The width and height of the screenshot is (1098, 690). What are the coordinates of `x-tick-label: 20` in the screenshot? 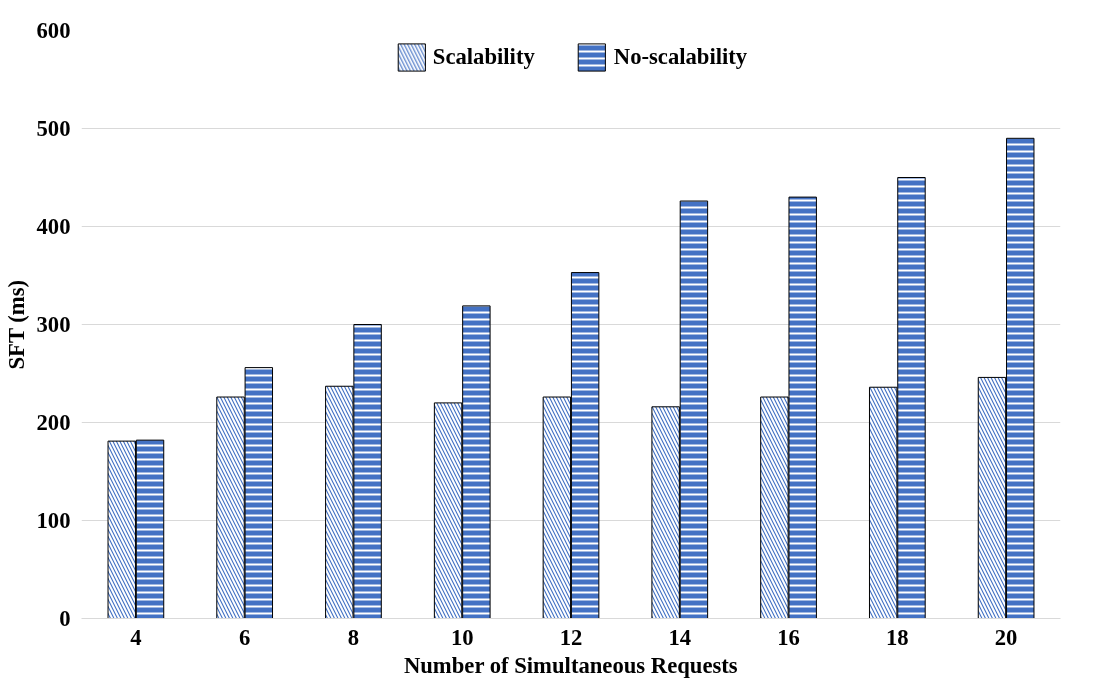 It's located at (1006, 637).